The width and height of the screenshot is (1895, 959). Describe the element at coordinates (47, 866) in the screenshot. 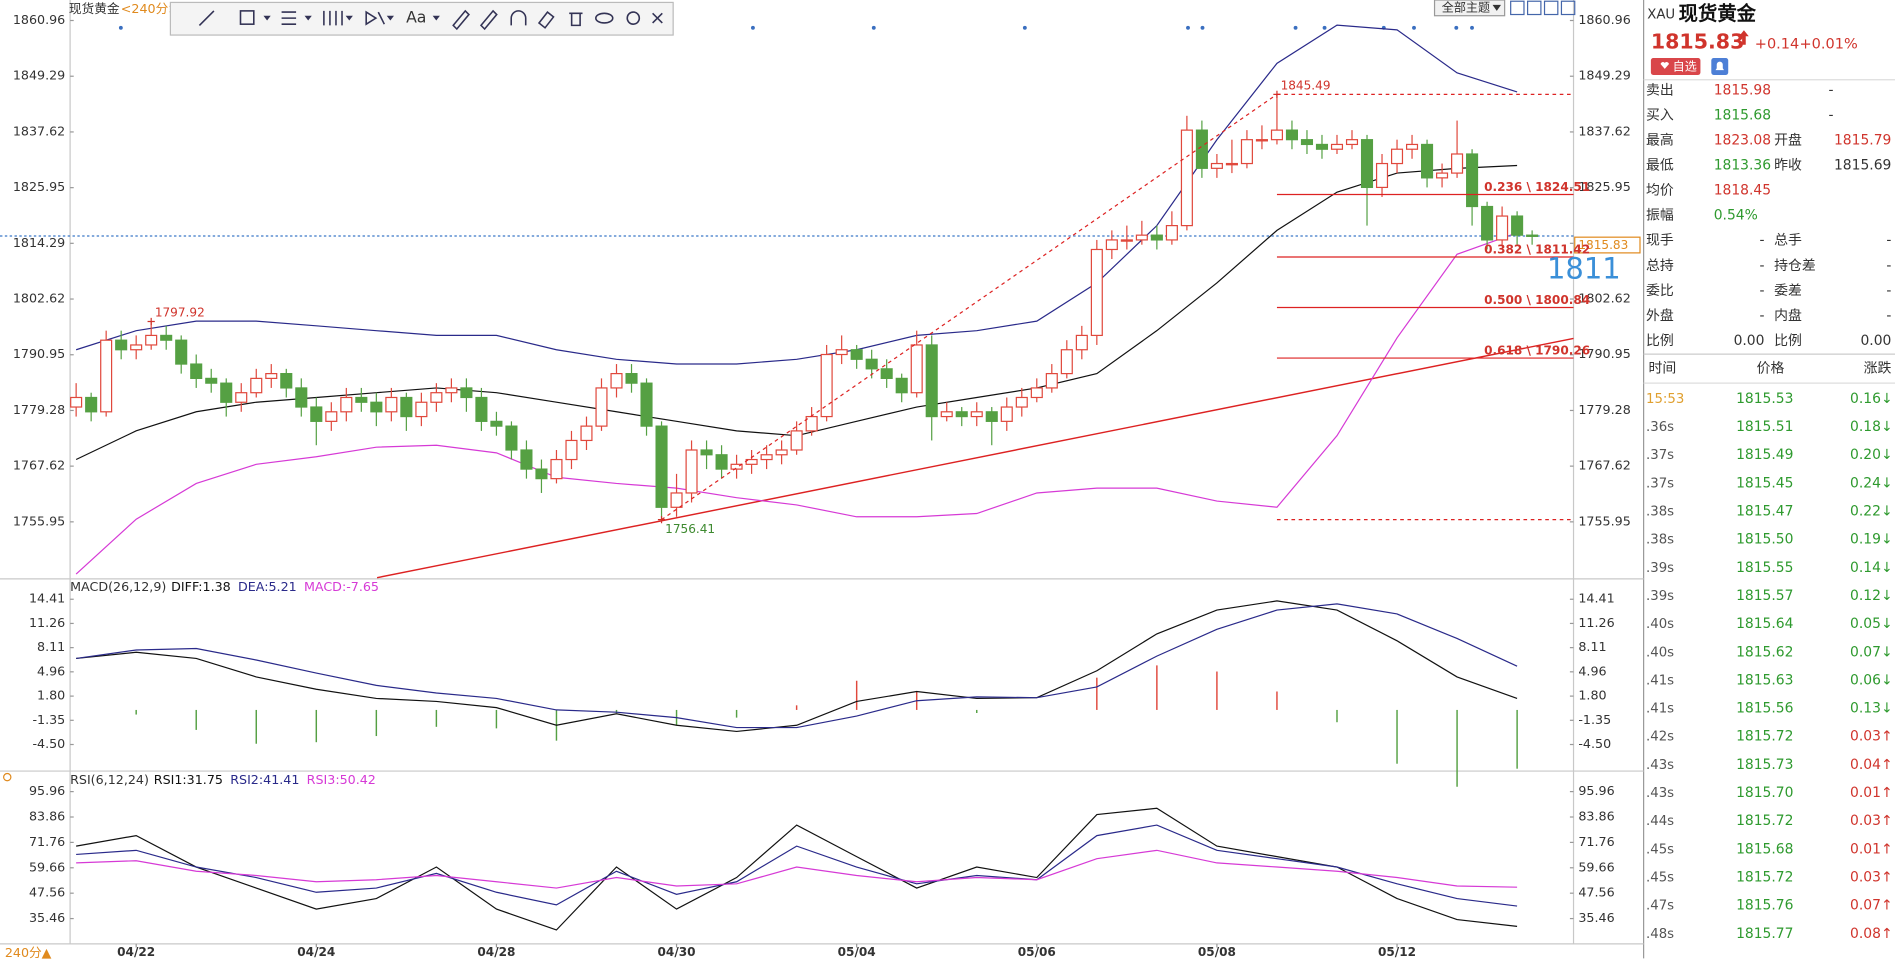

I see `y-tick-label: 59.66` at that location.